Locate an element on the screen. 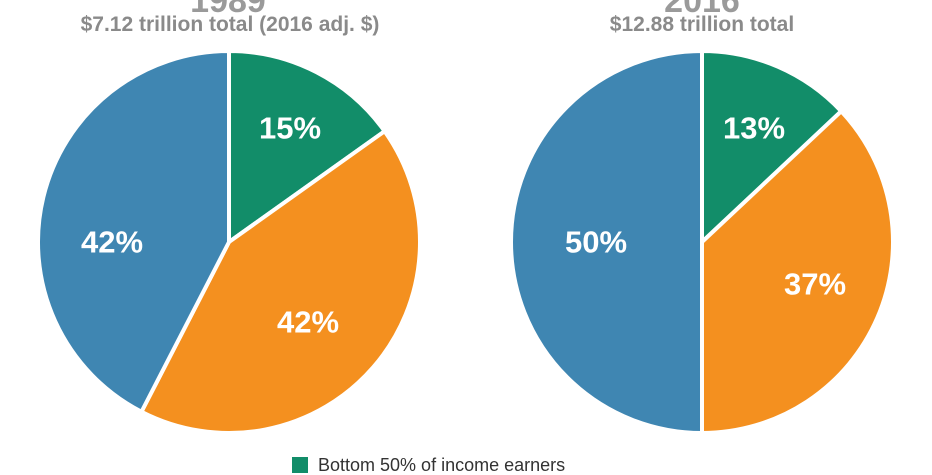  legend: Bottom 50% of income earners is located at coordinates (428, 465).